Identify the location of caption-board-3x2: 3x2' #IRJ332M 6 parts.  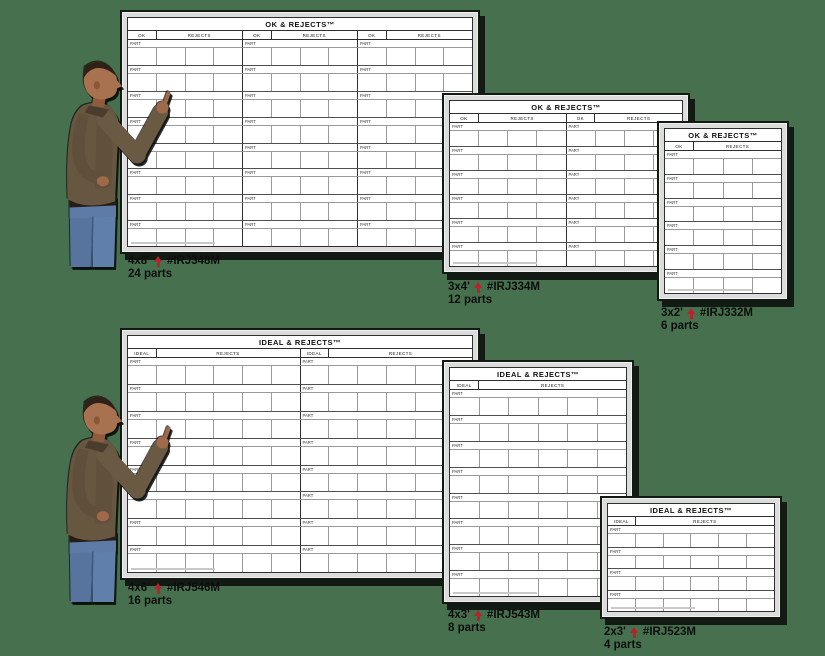
(707, 320).